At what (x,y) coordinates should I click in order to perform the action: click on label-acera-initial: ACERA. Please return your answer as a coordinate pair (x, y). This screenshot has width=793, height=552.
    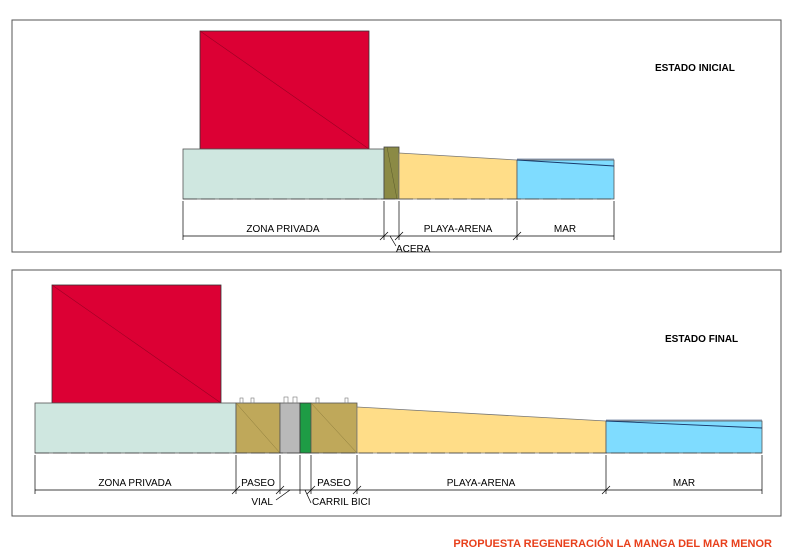
    Looking at the image, I should click on (413, 249).